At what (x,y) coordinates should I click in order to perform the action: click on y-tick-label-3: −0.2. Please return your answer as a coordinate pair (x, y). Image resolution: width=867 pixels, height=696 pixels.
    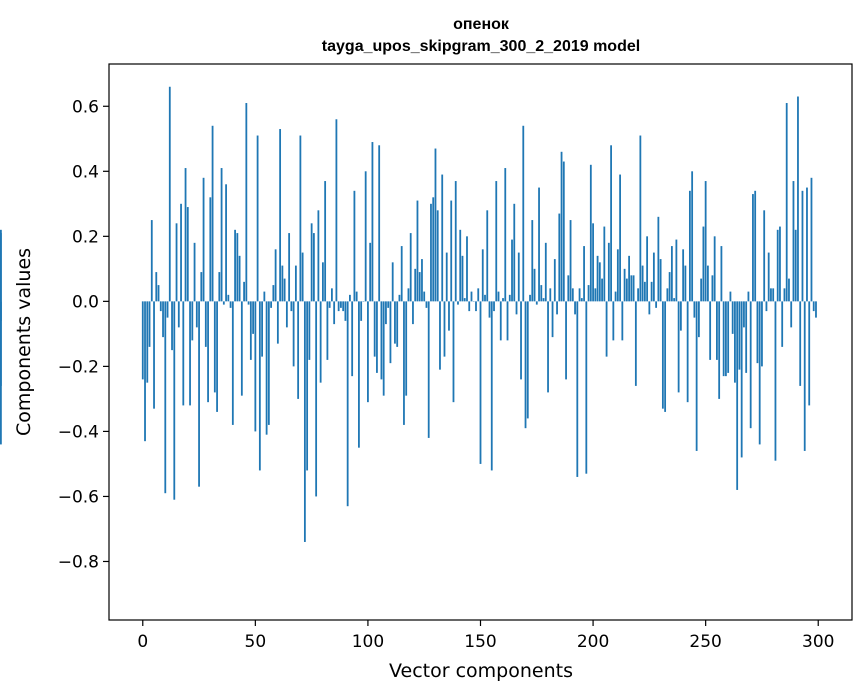
    Looking at the image, I should click on (78, 367).